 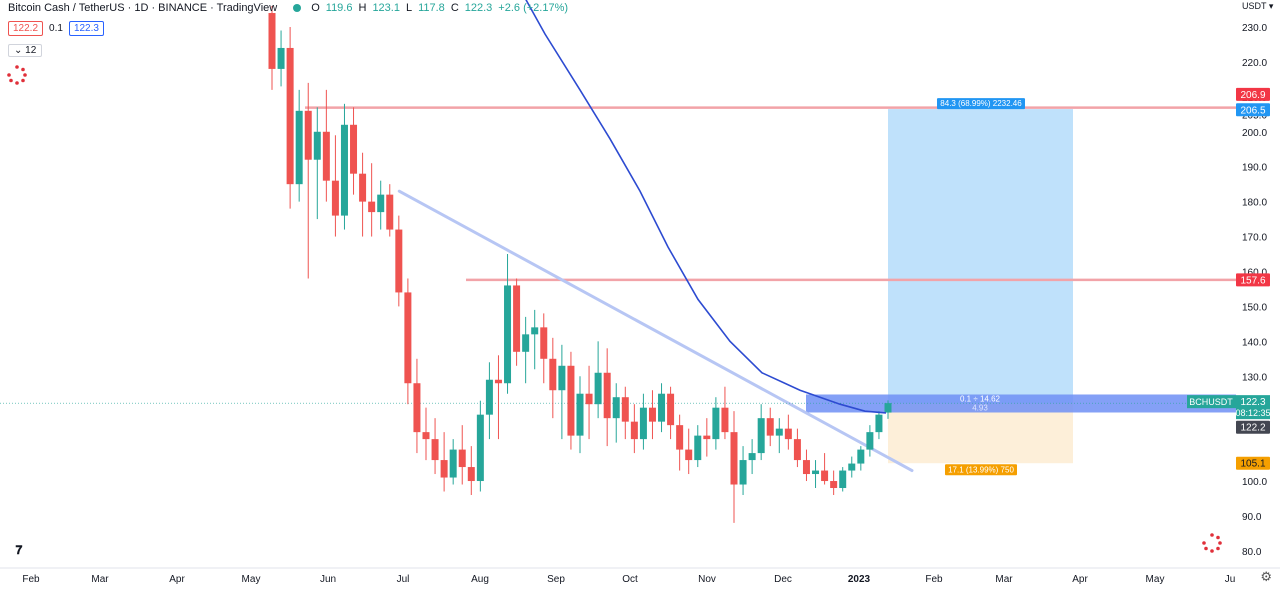 What do you see at coordinates (980, 407) in the screenshot?
I see `entry-size-label: 4.93` at bounding box center [980, 407].